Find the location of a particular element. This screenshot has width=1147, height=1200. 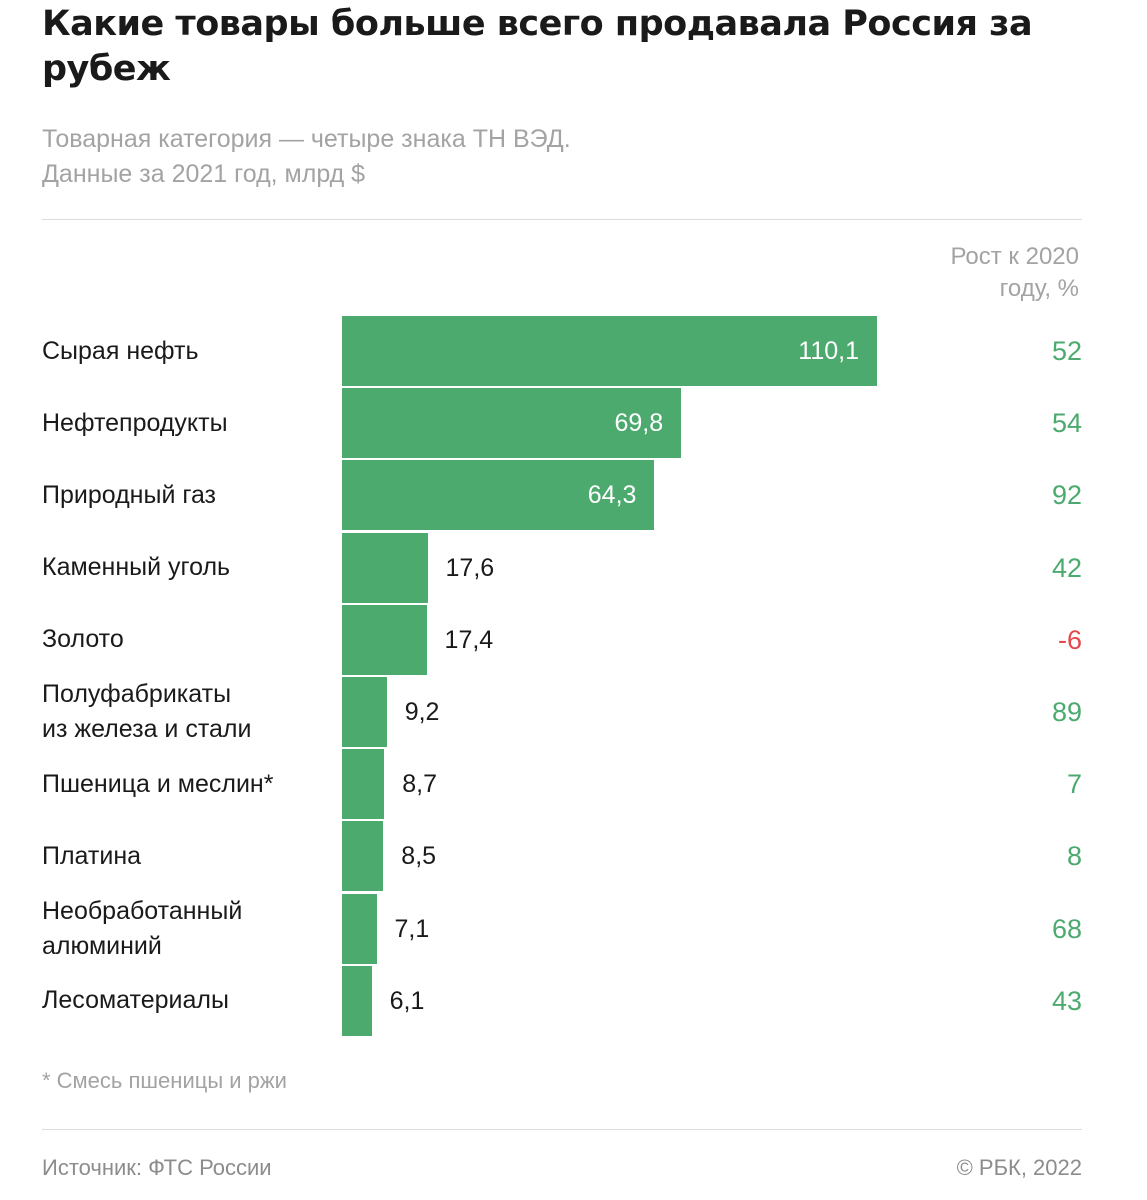

category-label: Пшеница и меслин* is located at coordinates (157, 784).